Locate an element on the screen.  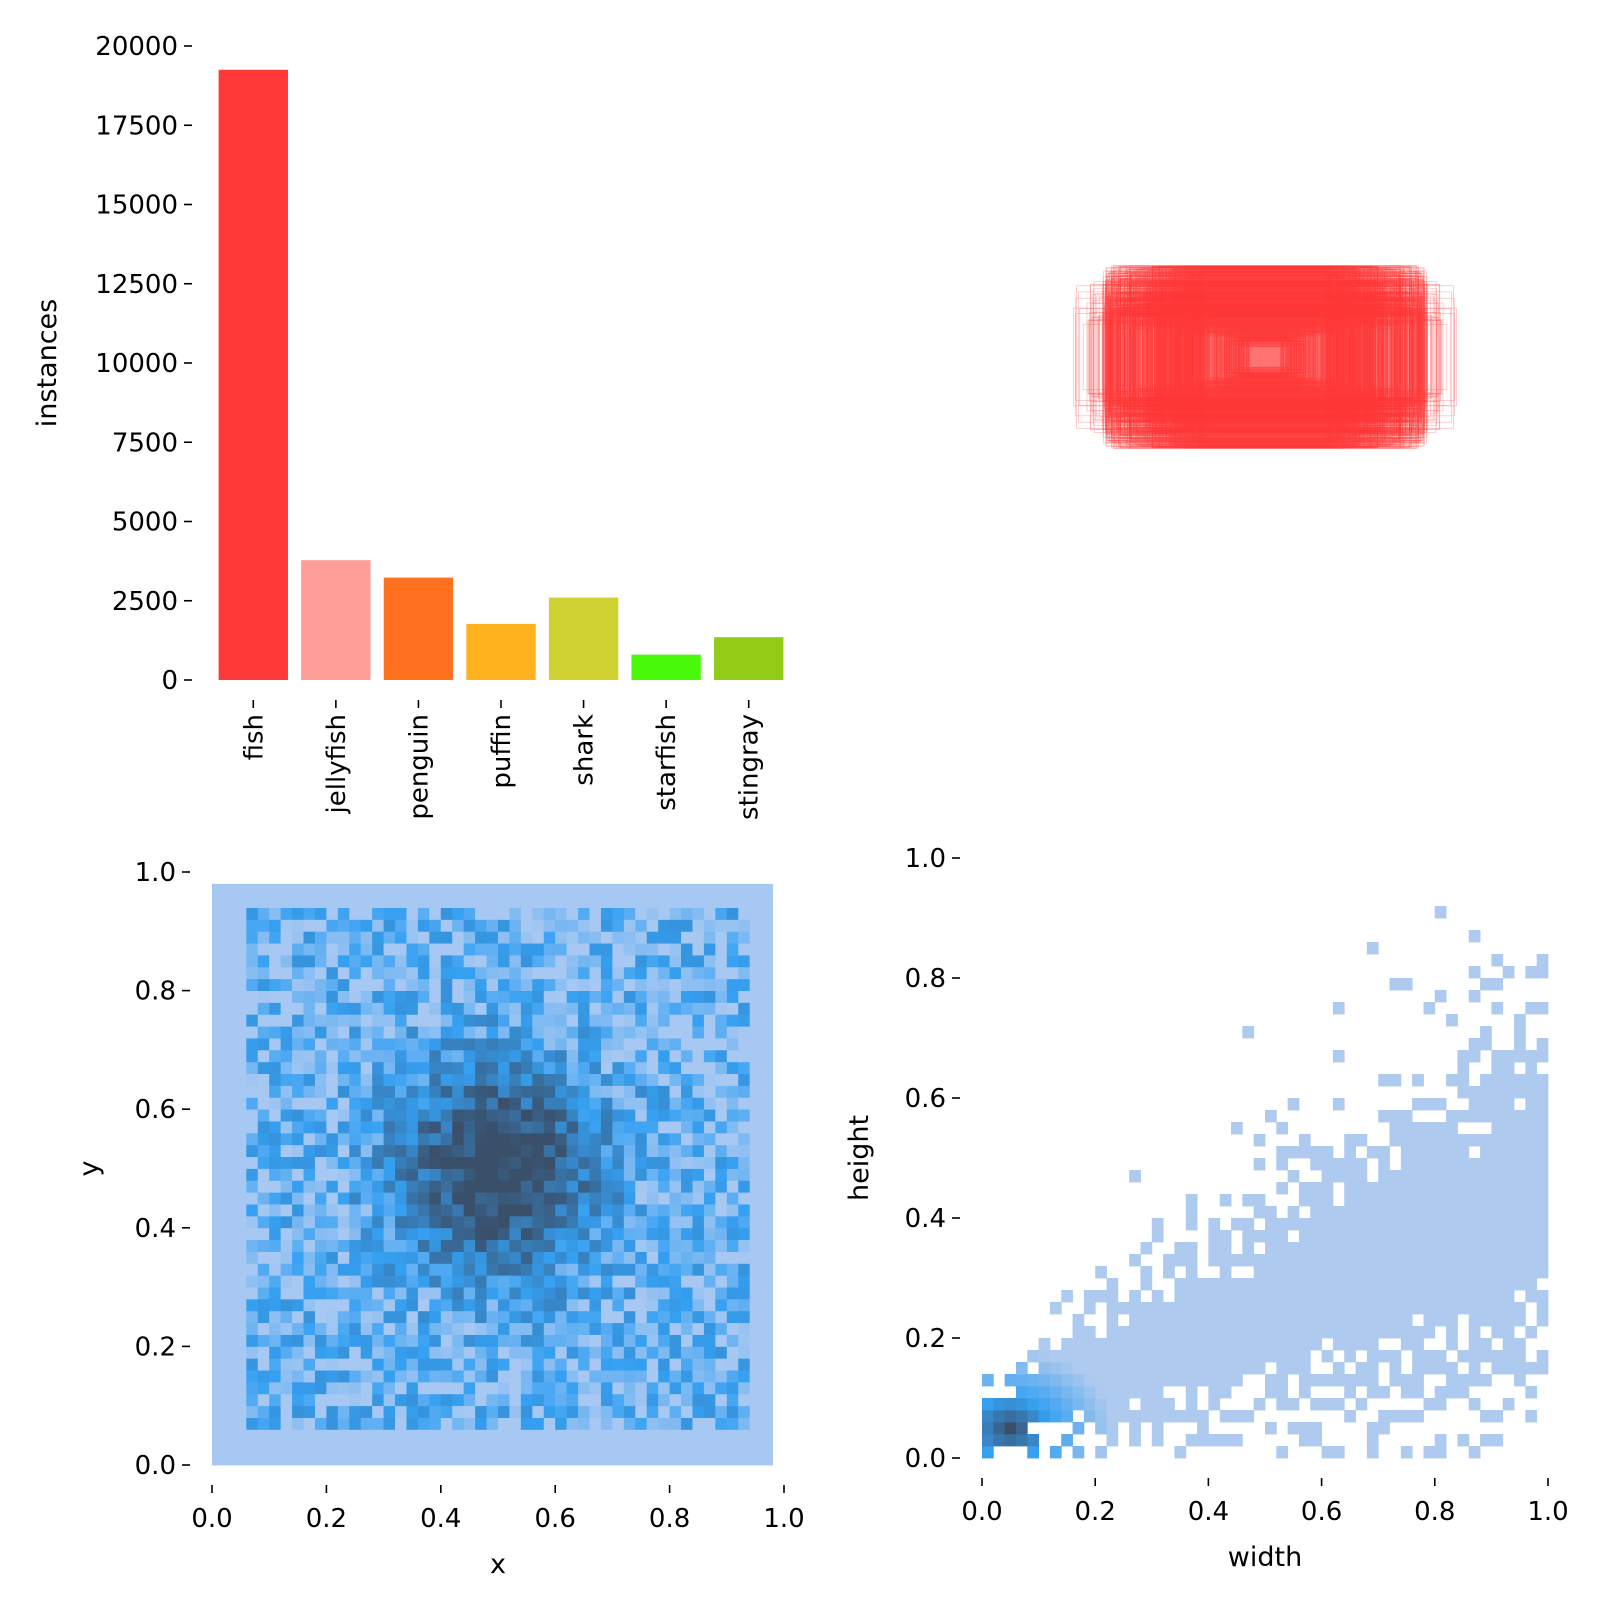
y-tick-label: 0.8 is located at coordinates (155, 992).